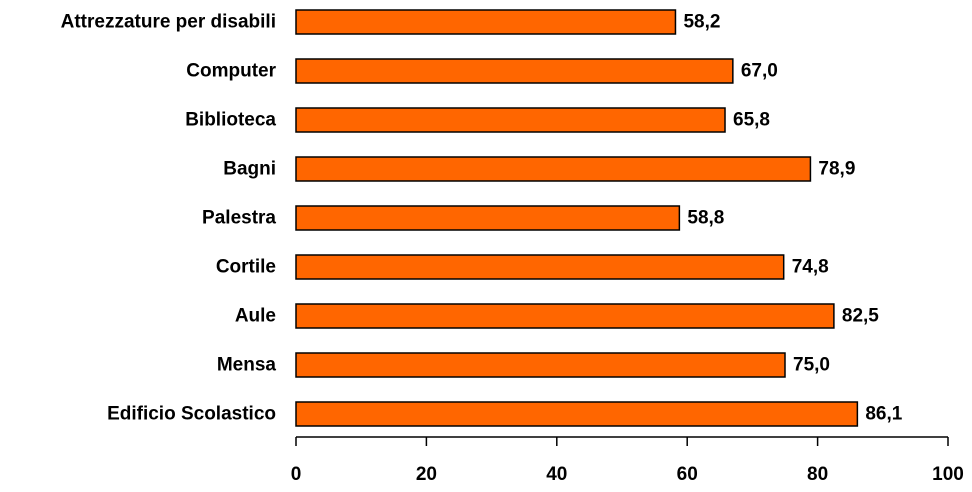  I want to click on bar-biblioteca, so click(510, 120).